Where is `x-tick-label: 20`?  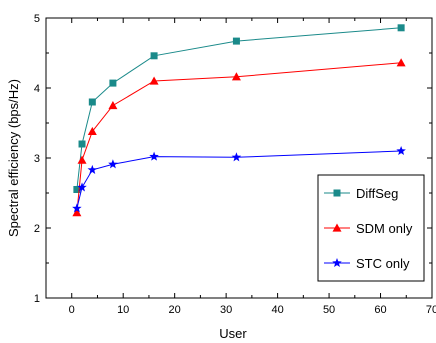 x-tick-label: 20 is located at coordinates (175, 310).